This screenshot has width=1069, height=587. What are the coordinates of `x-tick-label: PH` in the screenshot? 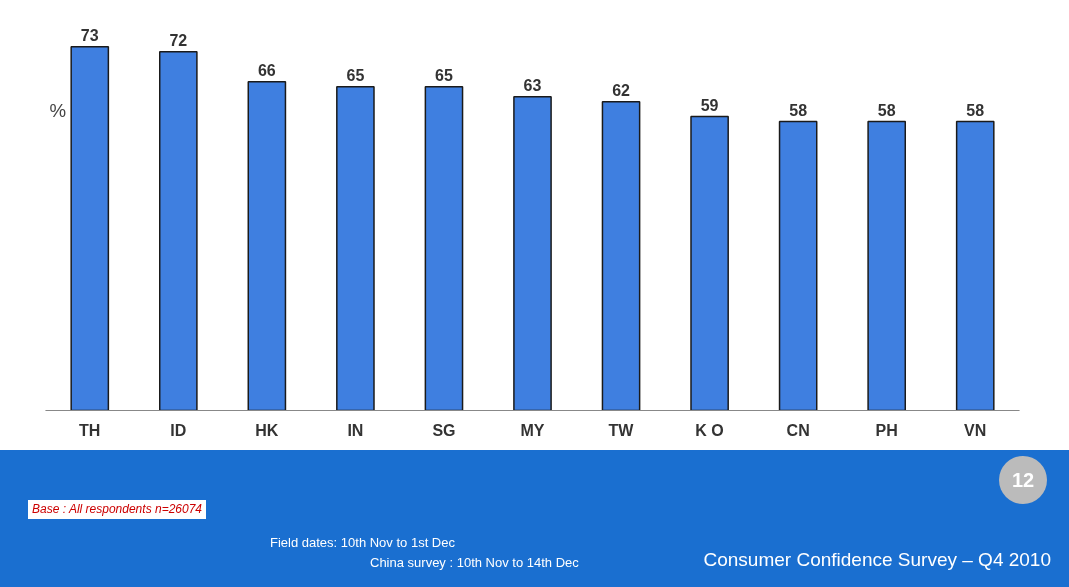 It's located at (886, 430).